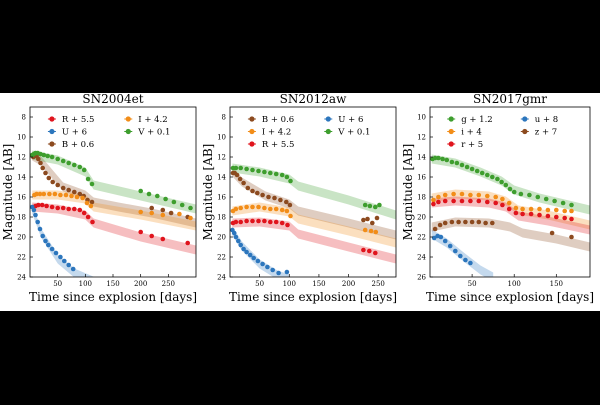 This screenshot has height=405, width=600. What do you see at coordinates (208, 192) in the screenshot?
I see `y-axis-label: Magnitude [AB]` at bounding box center [208, 192].